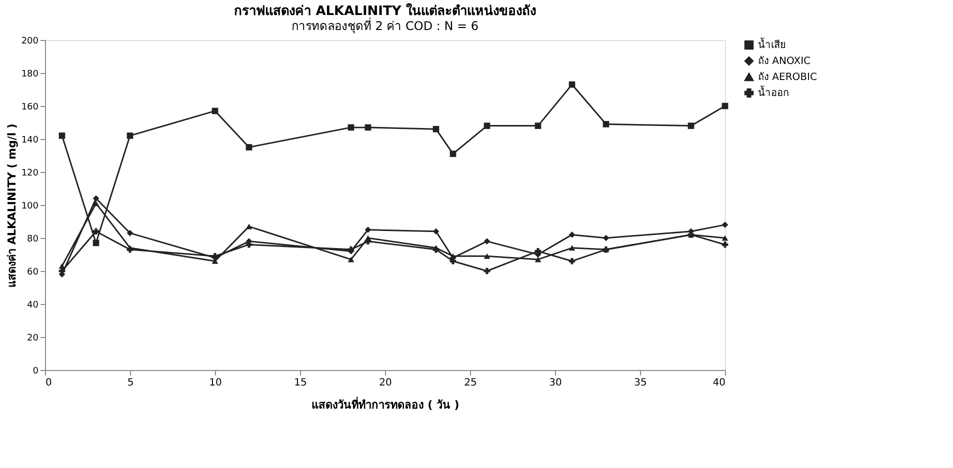  Describe the element at coordinates (470, 383) in the screenshot. I see `x-tick-label: 25` at that location.